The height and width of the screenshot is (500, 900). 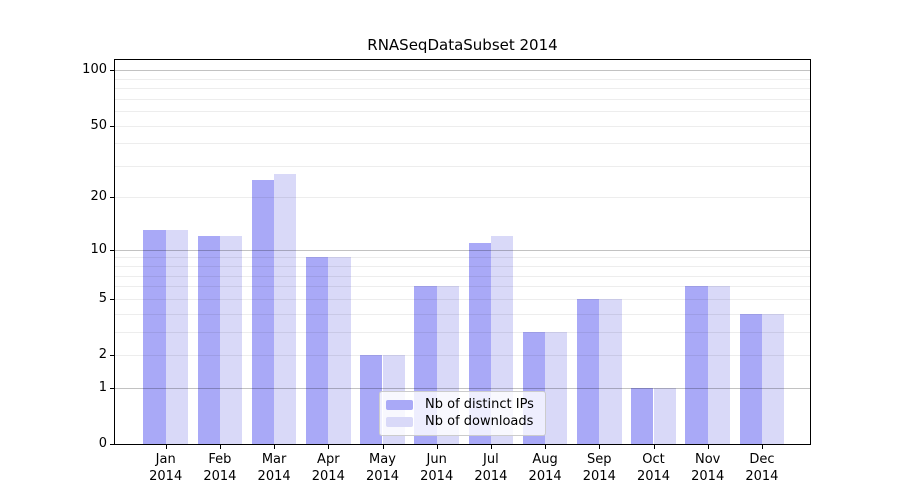 What do you see at coordinates (154, 337) in the screenshot?
I see `bar-jan-distinct-ips` at bounding box center [154, 337].